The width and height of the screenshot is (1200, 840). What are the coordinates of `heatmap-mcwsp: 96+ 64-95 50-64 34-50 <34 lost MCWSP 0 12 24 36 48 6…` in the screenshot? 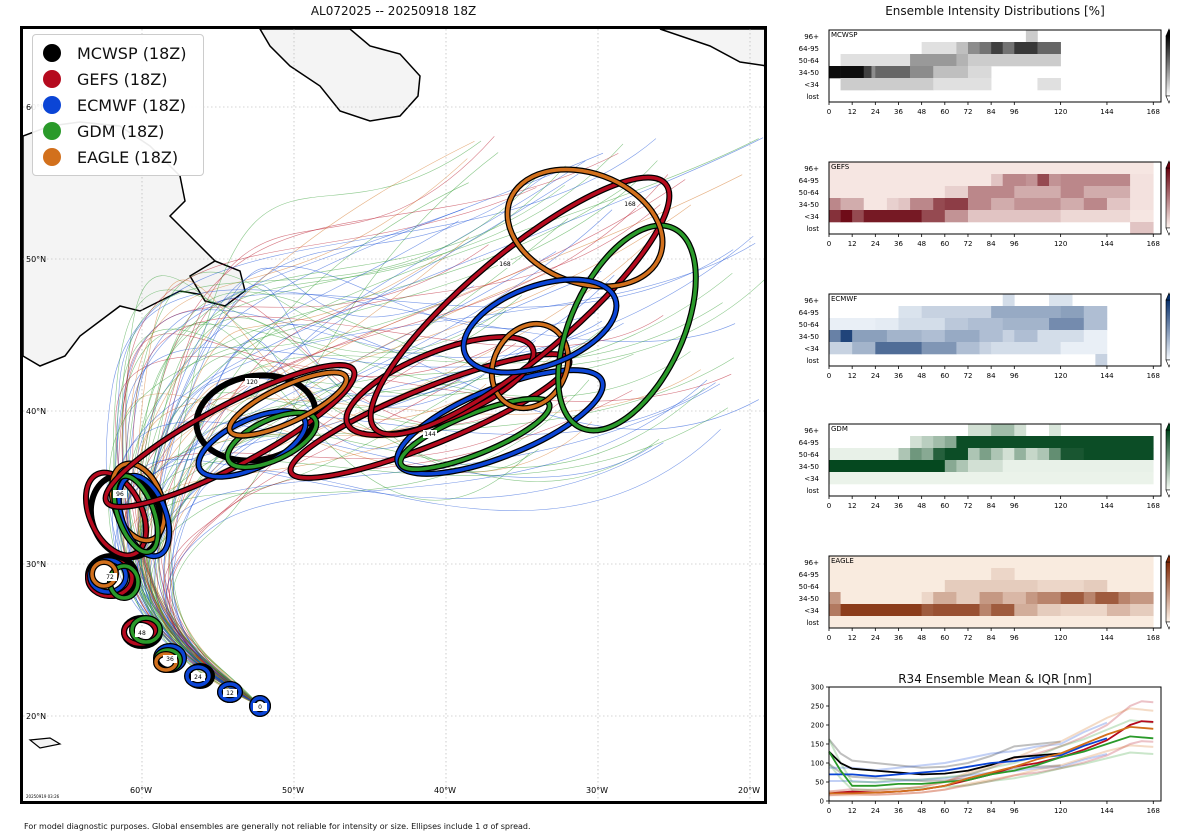 It's located at (984, 72).